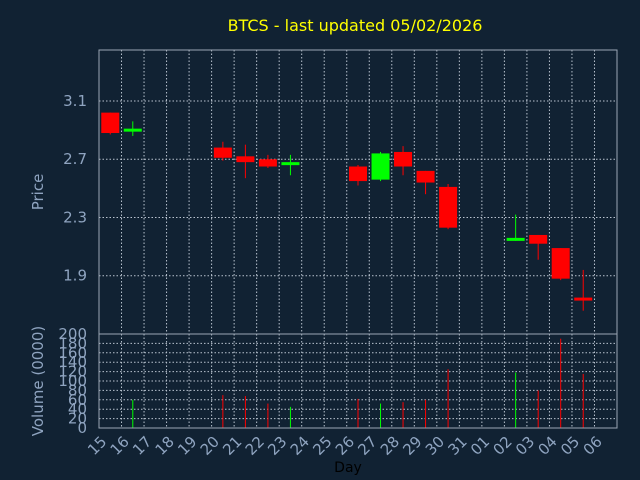  Describe the element at coordinates (77, 400) in the screenshot. I see `volume-tick-label: 60` at that location.